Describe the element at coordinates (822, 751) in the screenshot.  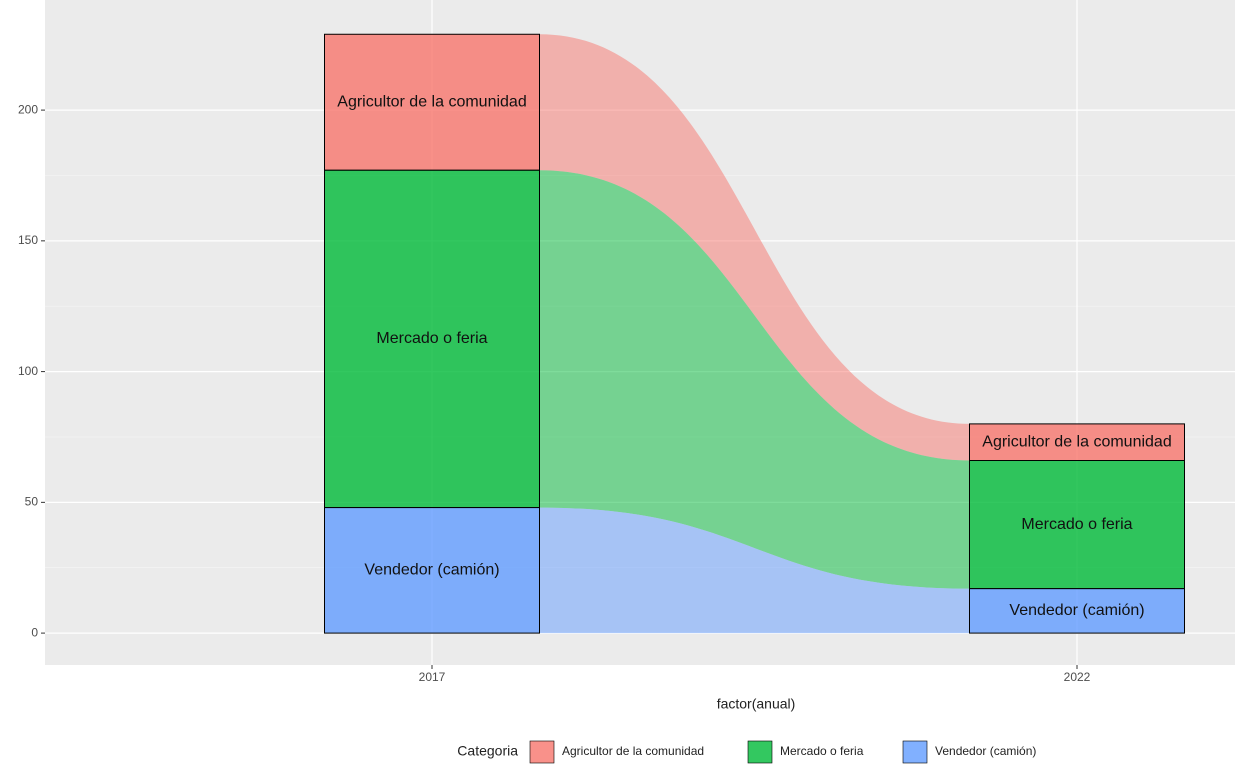
I see `legend-label: Mercado o feria` at that location.